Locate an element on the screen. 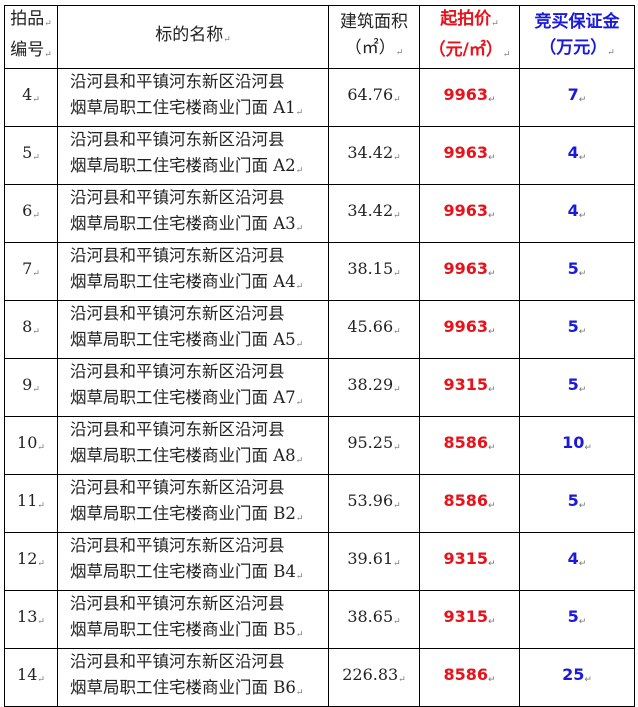  lot-deposit: 7 is located at coordinates (577, 97).